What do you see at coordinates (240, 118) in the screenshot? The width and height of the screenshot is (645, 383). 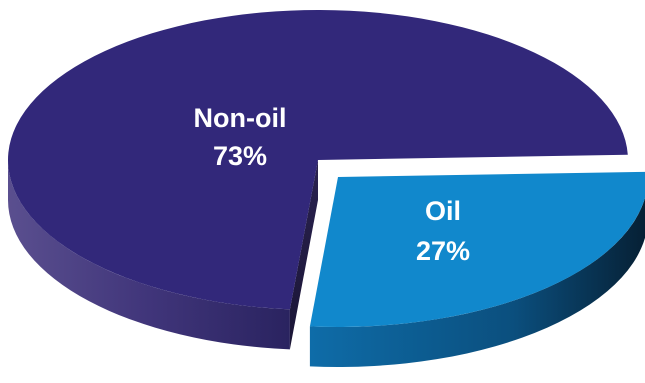 I see `slice-label-non-oil: Non-oil` at bounding box center [240, 118].